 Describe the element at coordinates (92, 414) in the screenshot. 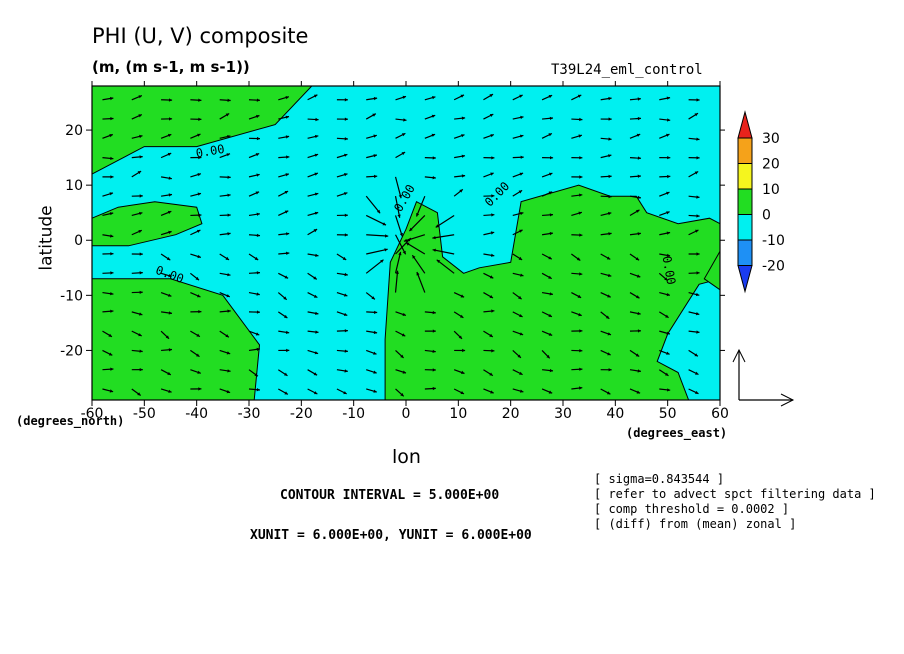

I see `x-tick-label: -60` at that location.